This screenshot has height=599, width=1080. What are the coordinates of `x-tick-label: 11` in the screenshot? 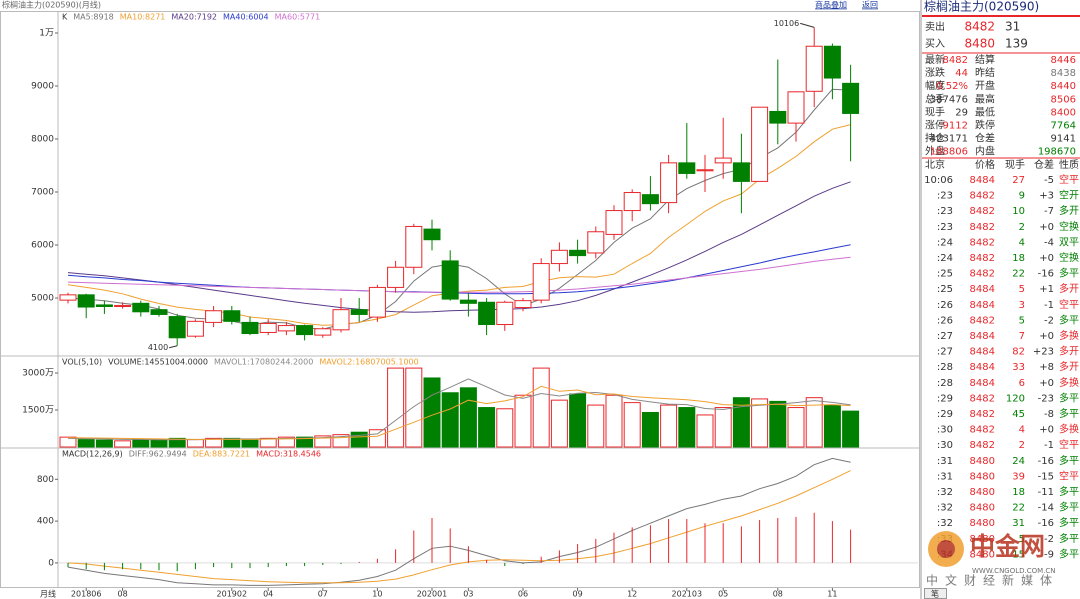 It's located at (832, 594).